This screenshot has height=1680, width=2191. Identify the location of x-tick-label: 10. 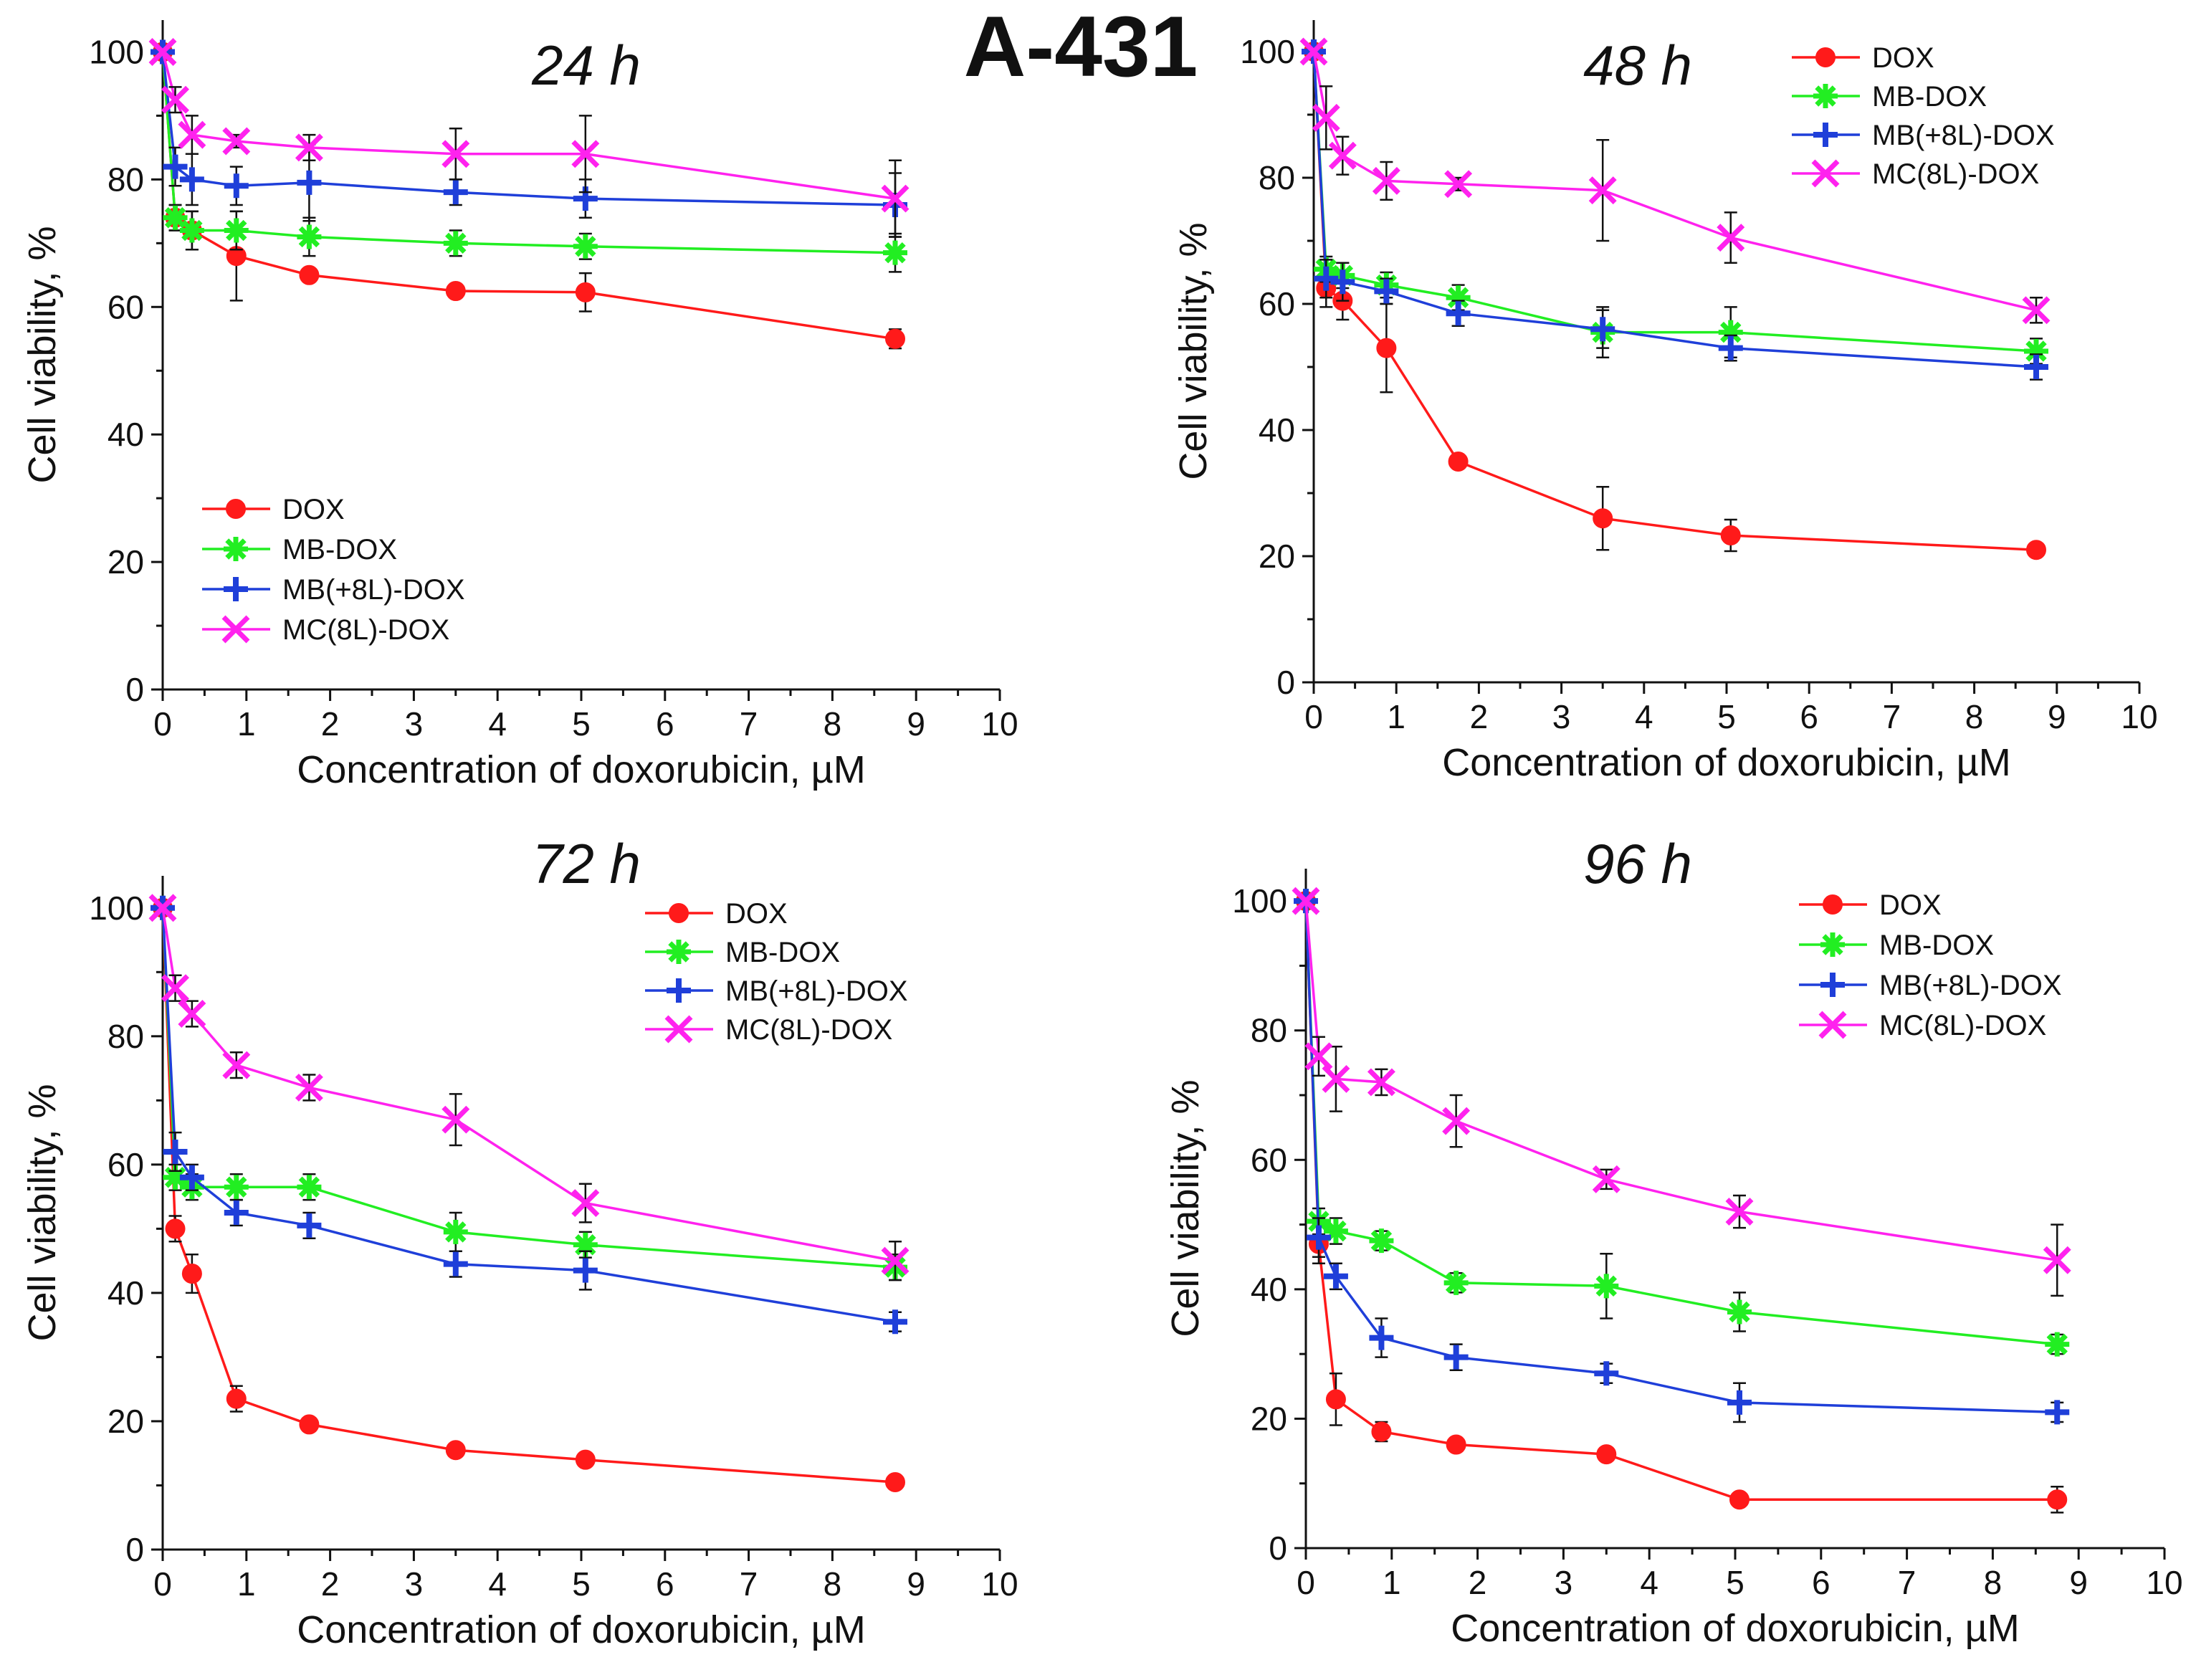
(2164, 1582).